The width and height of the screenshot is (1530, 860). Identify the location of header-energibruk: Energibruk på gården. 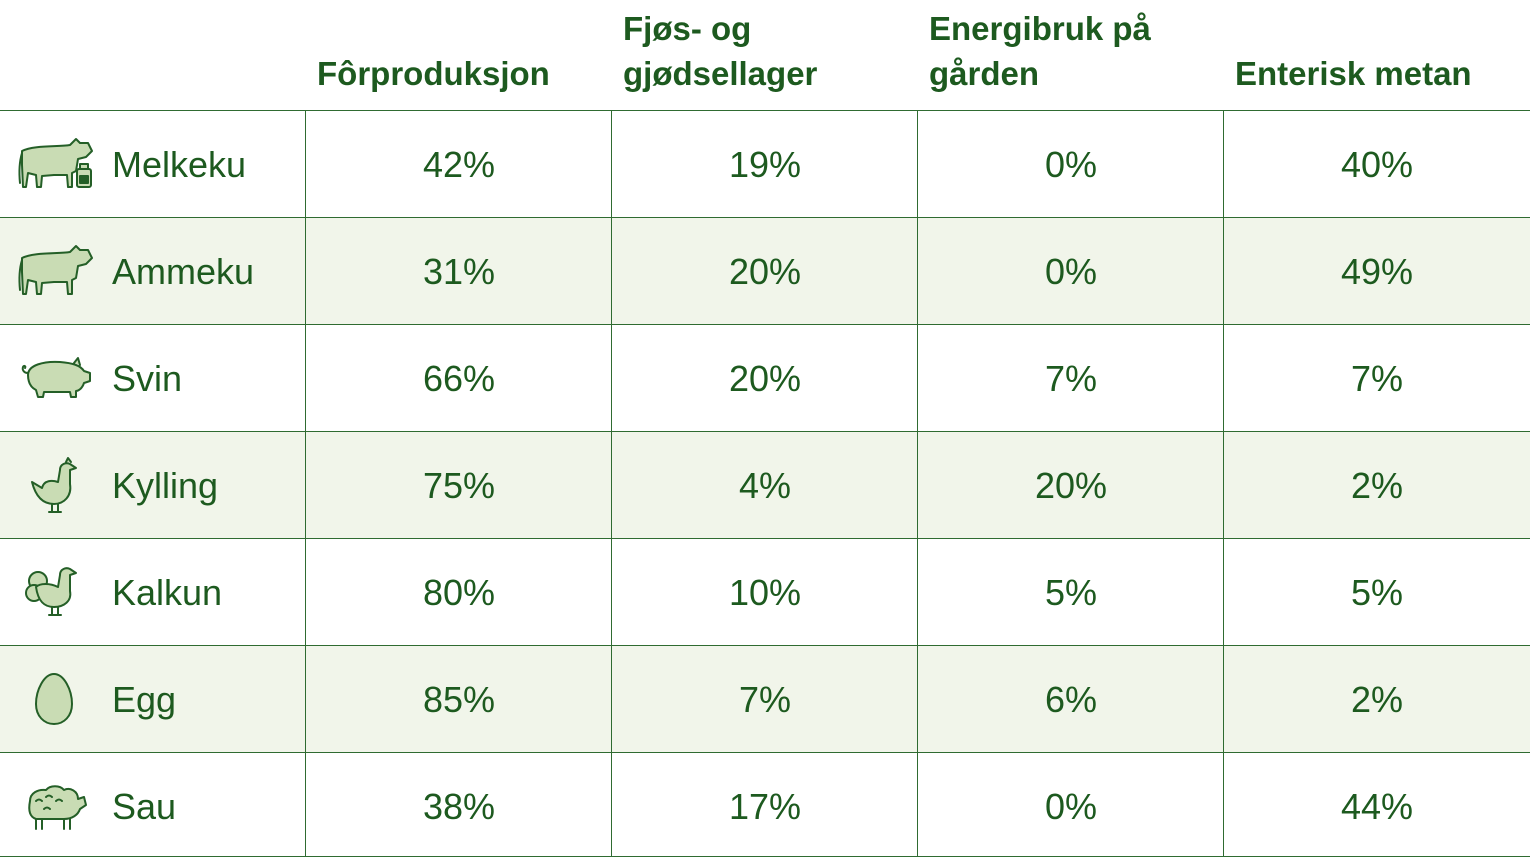
(1040, 51).